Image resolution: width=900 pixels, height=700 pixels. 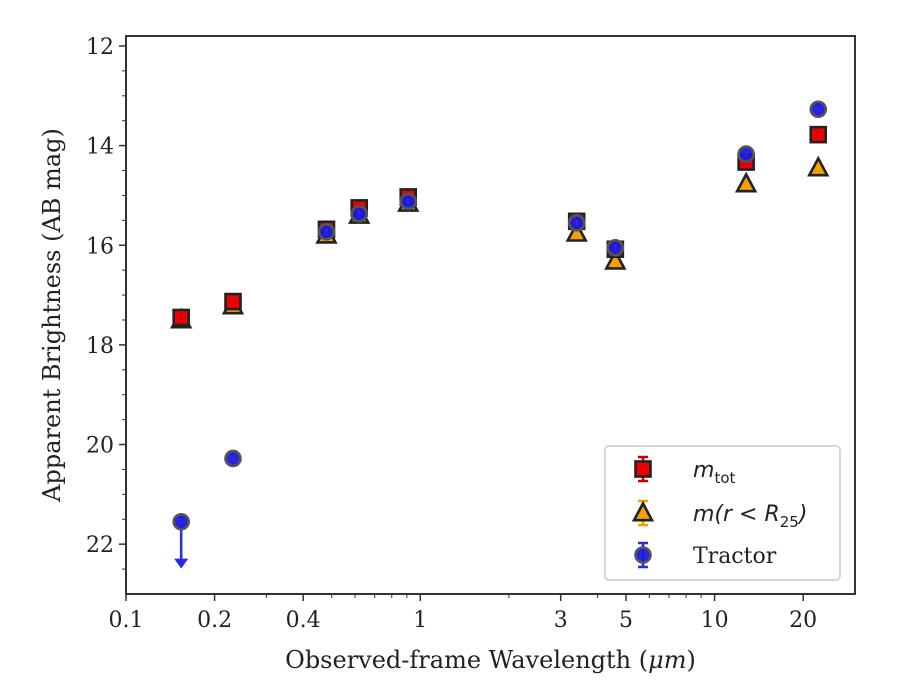 What do you see at coordinates (100, 346) in the screenshot?
I see `y-tick-label: 18` at bounding box center [100, 346].